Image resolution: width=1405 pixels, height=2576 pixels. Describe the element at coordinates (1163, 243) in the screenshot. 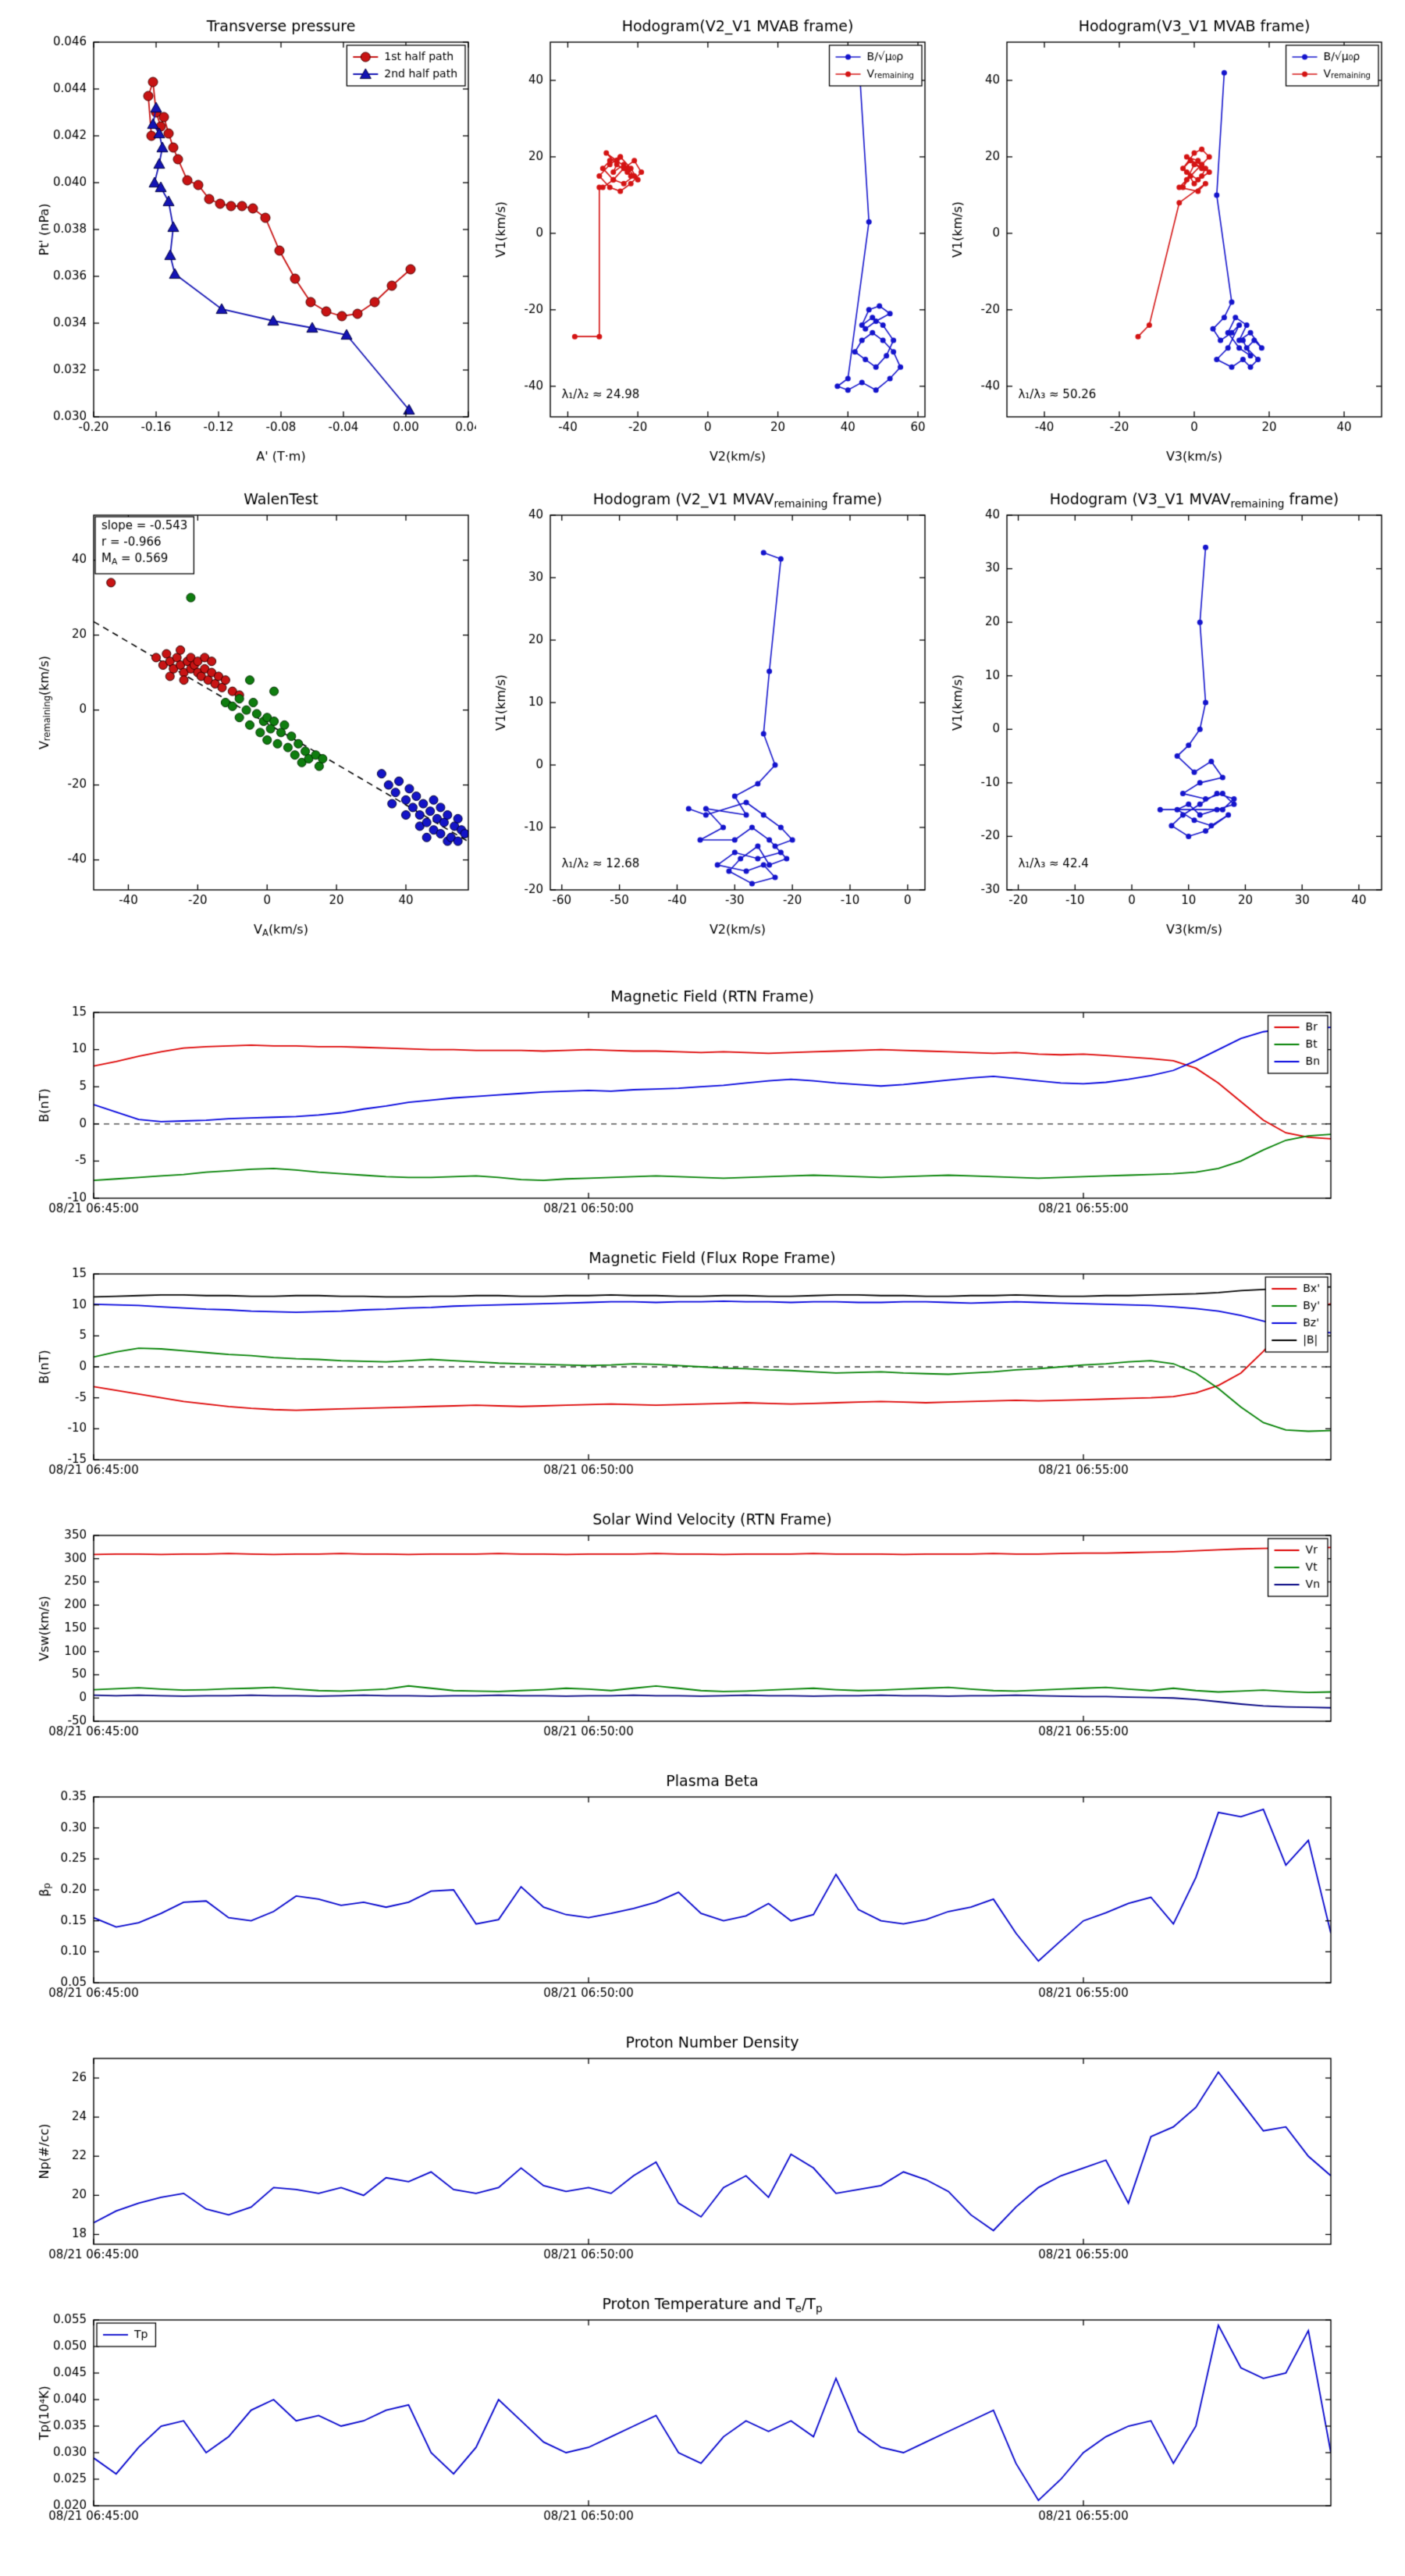

I see `plot-hodogram-v3v1-mvab` at that location.